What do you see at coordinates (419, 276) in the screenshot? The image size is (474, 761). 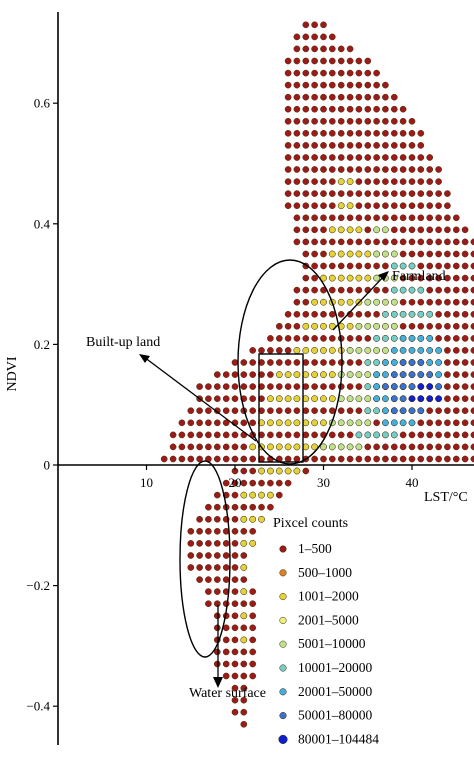 I see `farmland-label: Farmland` at bounding box center [419, 276].